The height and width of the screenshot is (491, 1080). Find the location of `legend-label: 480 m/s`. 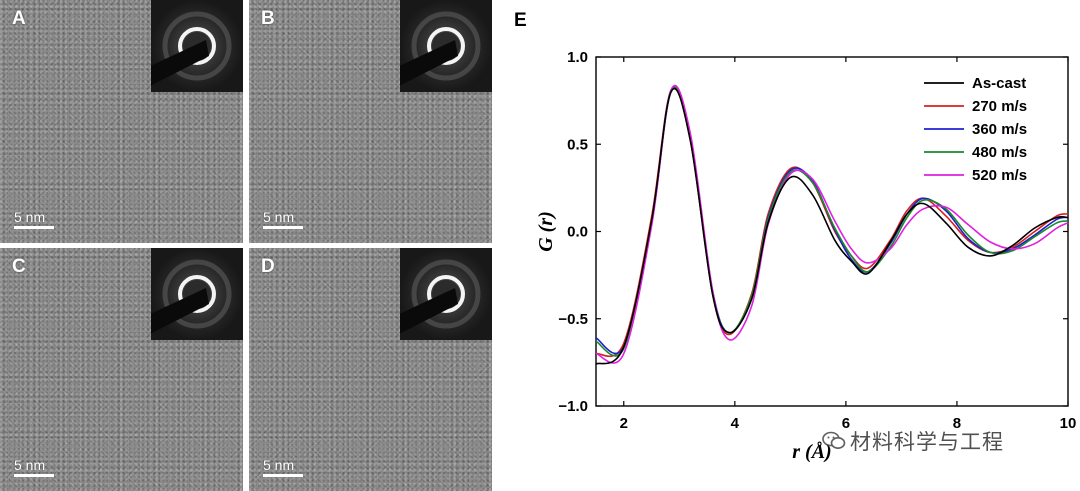

legend-label: 480 m/s is located at coordinates (999, 152).